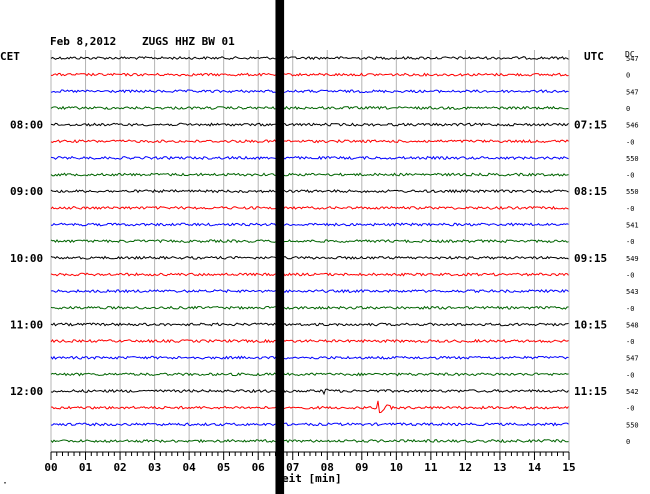 This screenshot has width=650, height=494. Describe the element at coordinates (590, 125) in the screenshot. I see `hour-label-right: 07:15` at that location.